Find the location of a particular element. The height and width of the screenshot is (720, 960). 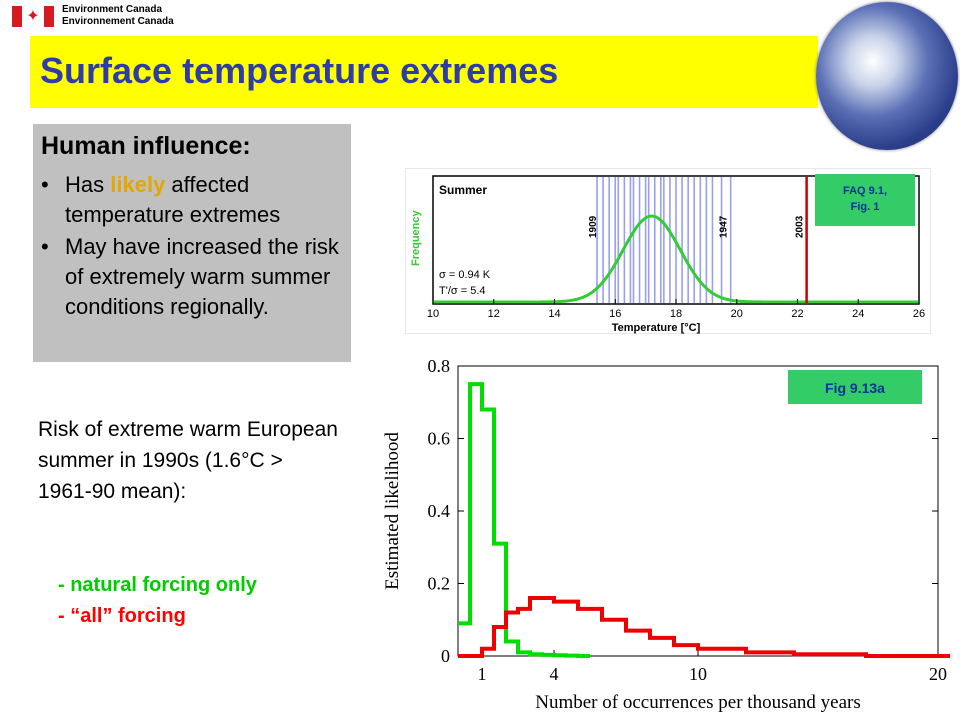

likely-highlight: likely is located at coordinates (138, 184).